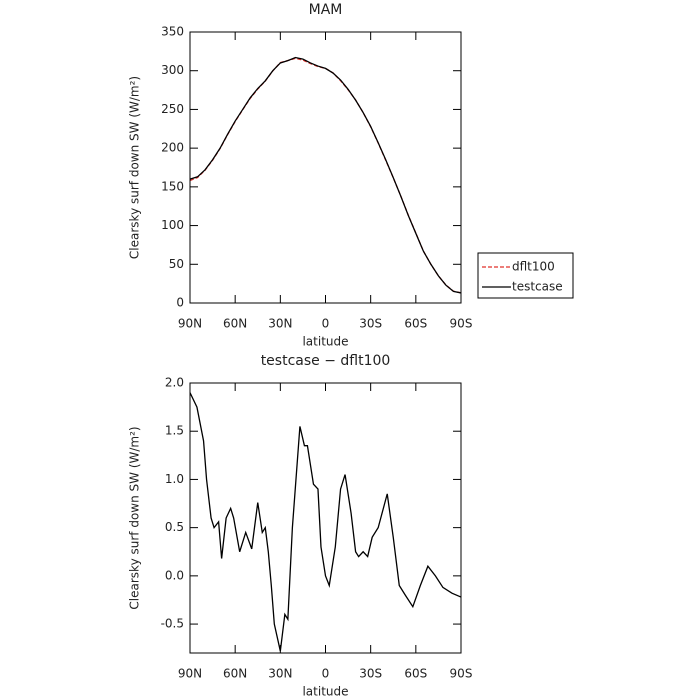 The image size is (700, 700). I want to click on y-tick-label: 1.5, so click(174, 431).